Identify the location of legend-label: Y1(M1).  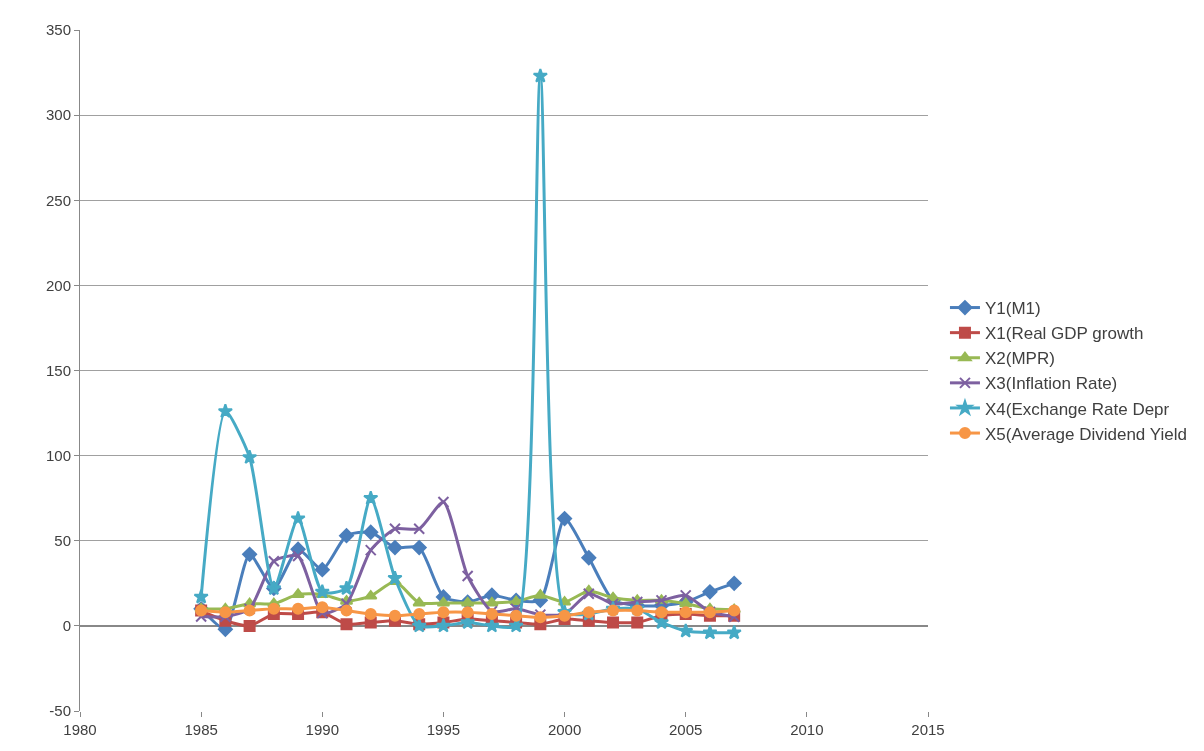
(1012, 309).